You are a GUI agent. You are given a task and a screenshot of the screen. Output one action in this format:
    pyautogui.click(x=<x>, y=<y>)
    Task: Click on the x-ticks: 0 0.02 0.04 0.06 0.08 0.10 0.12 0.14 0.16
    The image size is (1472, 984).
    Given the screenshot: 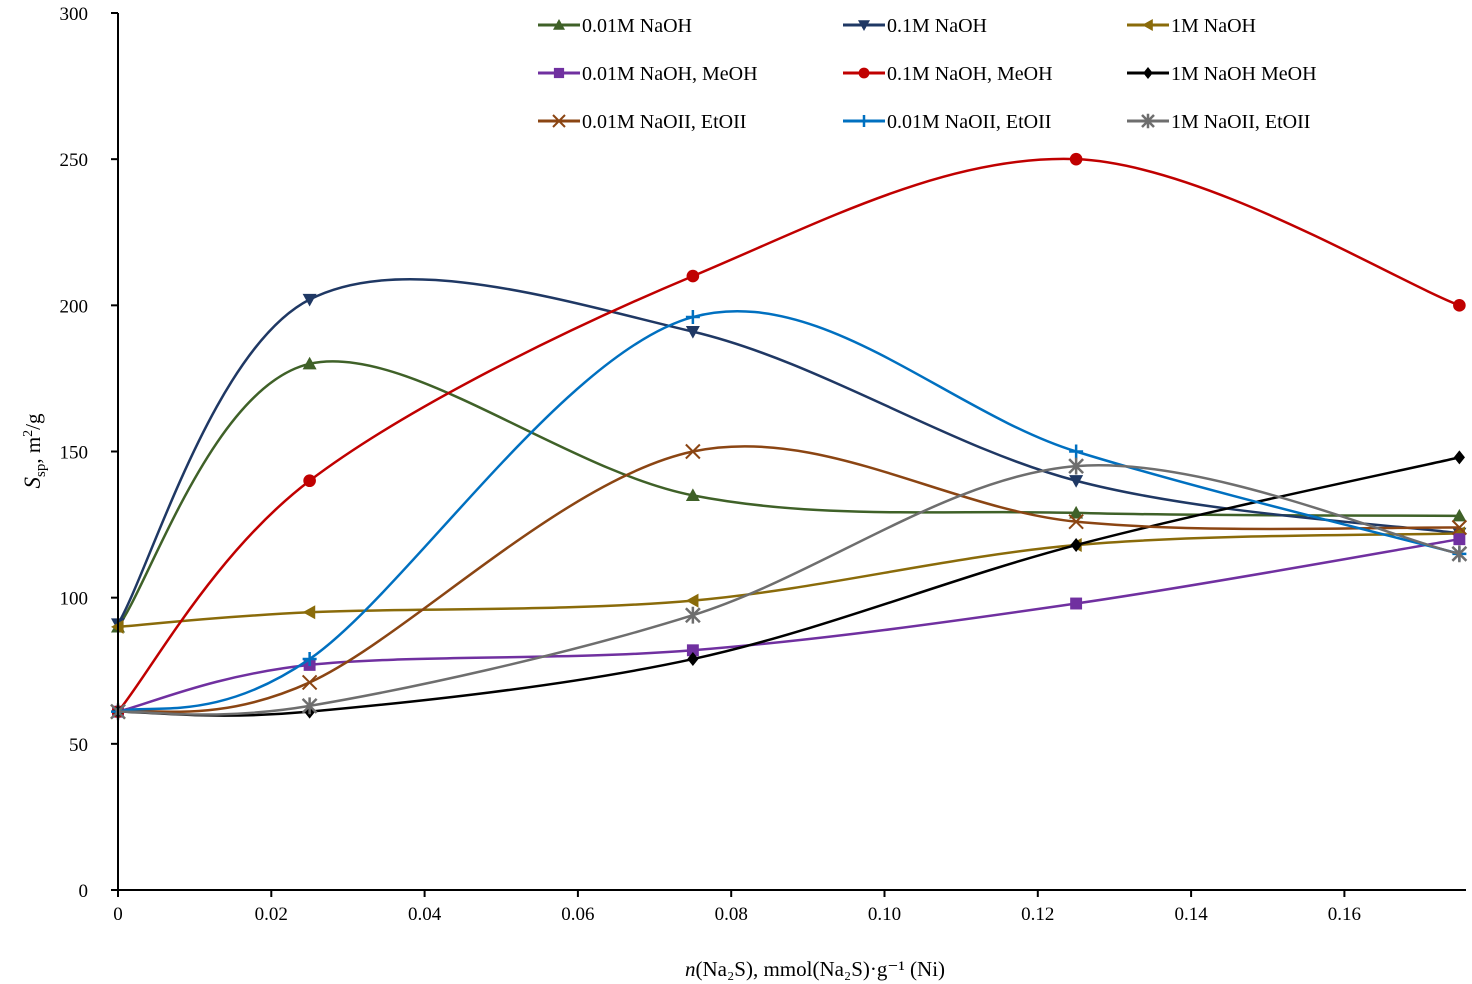 What is the action you would take?
    pyautogui.click(x=737, y=907)
    